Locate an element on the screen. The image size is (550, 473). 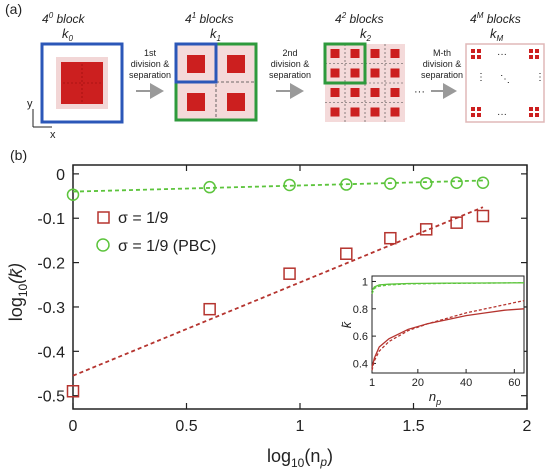
inset-frame is located at coordinates (448, 324).